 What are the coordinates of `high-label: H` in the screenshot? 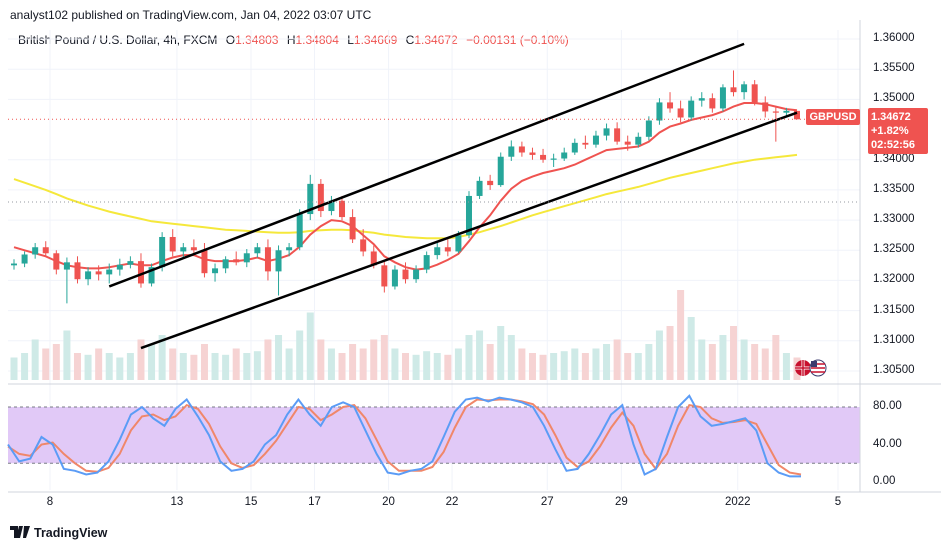 It's located at (291, 40).